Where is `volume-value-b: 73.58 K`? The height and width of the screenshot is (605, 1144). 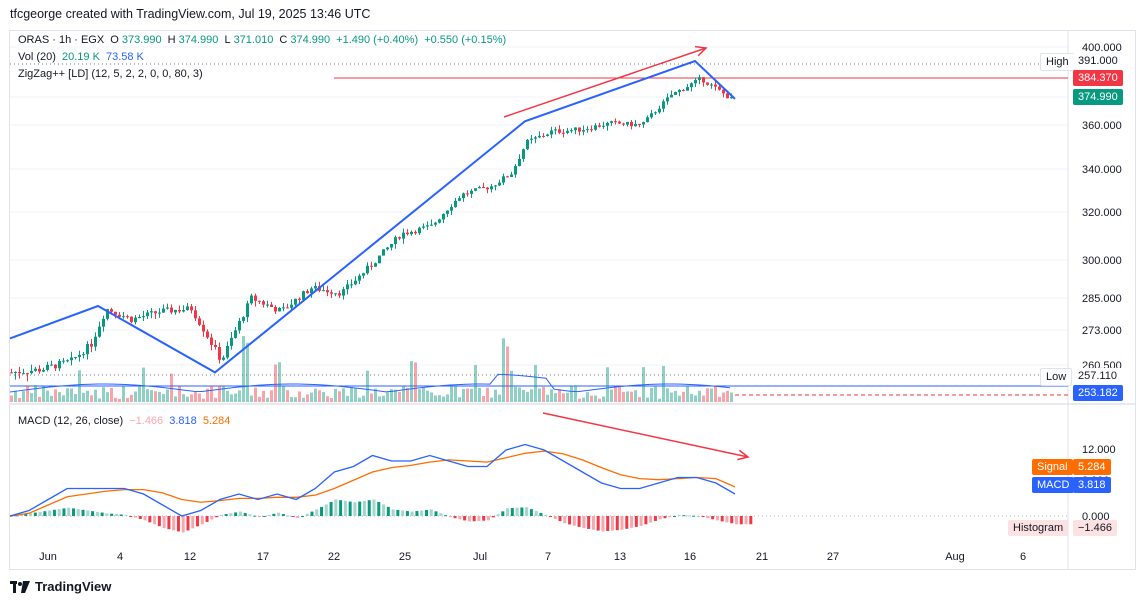 volume-value-b: 73.58 K is located at coordinates (124, 57).